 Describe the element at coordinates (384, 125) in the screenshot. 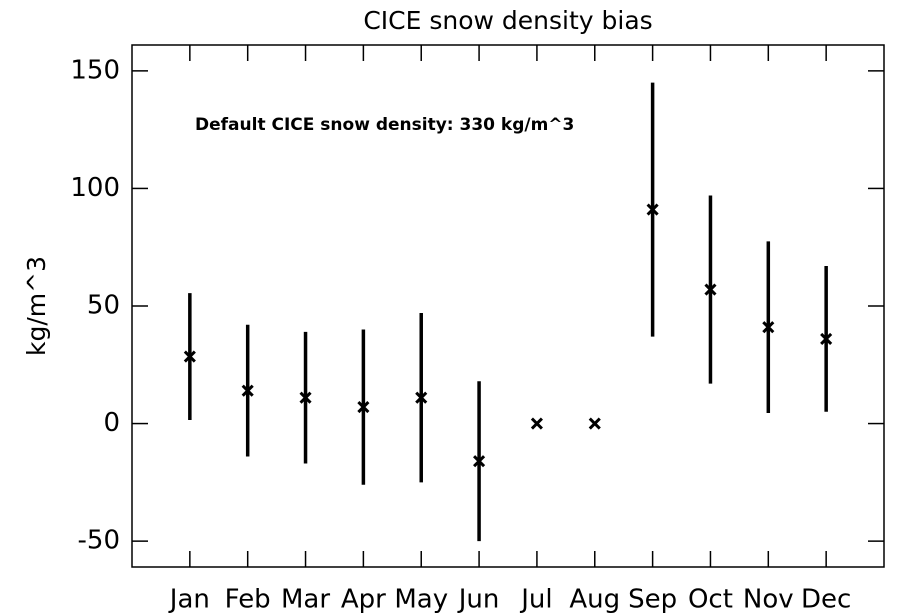

I see `annotation: Default CICE snow density: 330 kg/m^3` at that location.